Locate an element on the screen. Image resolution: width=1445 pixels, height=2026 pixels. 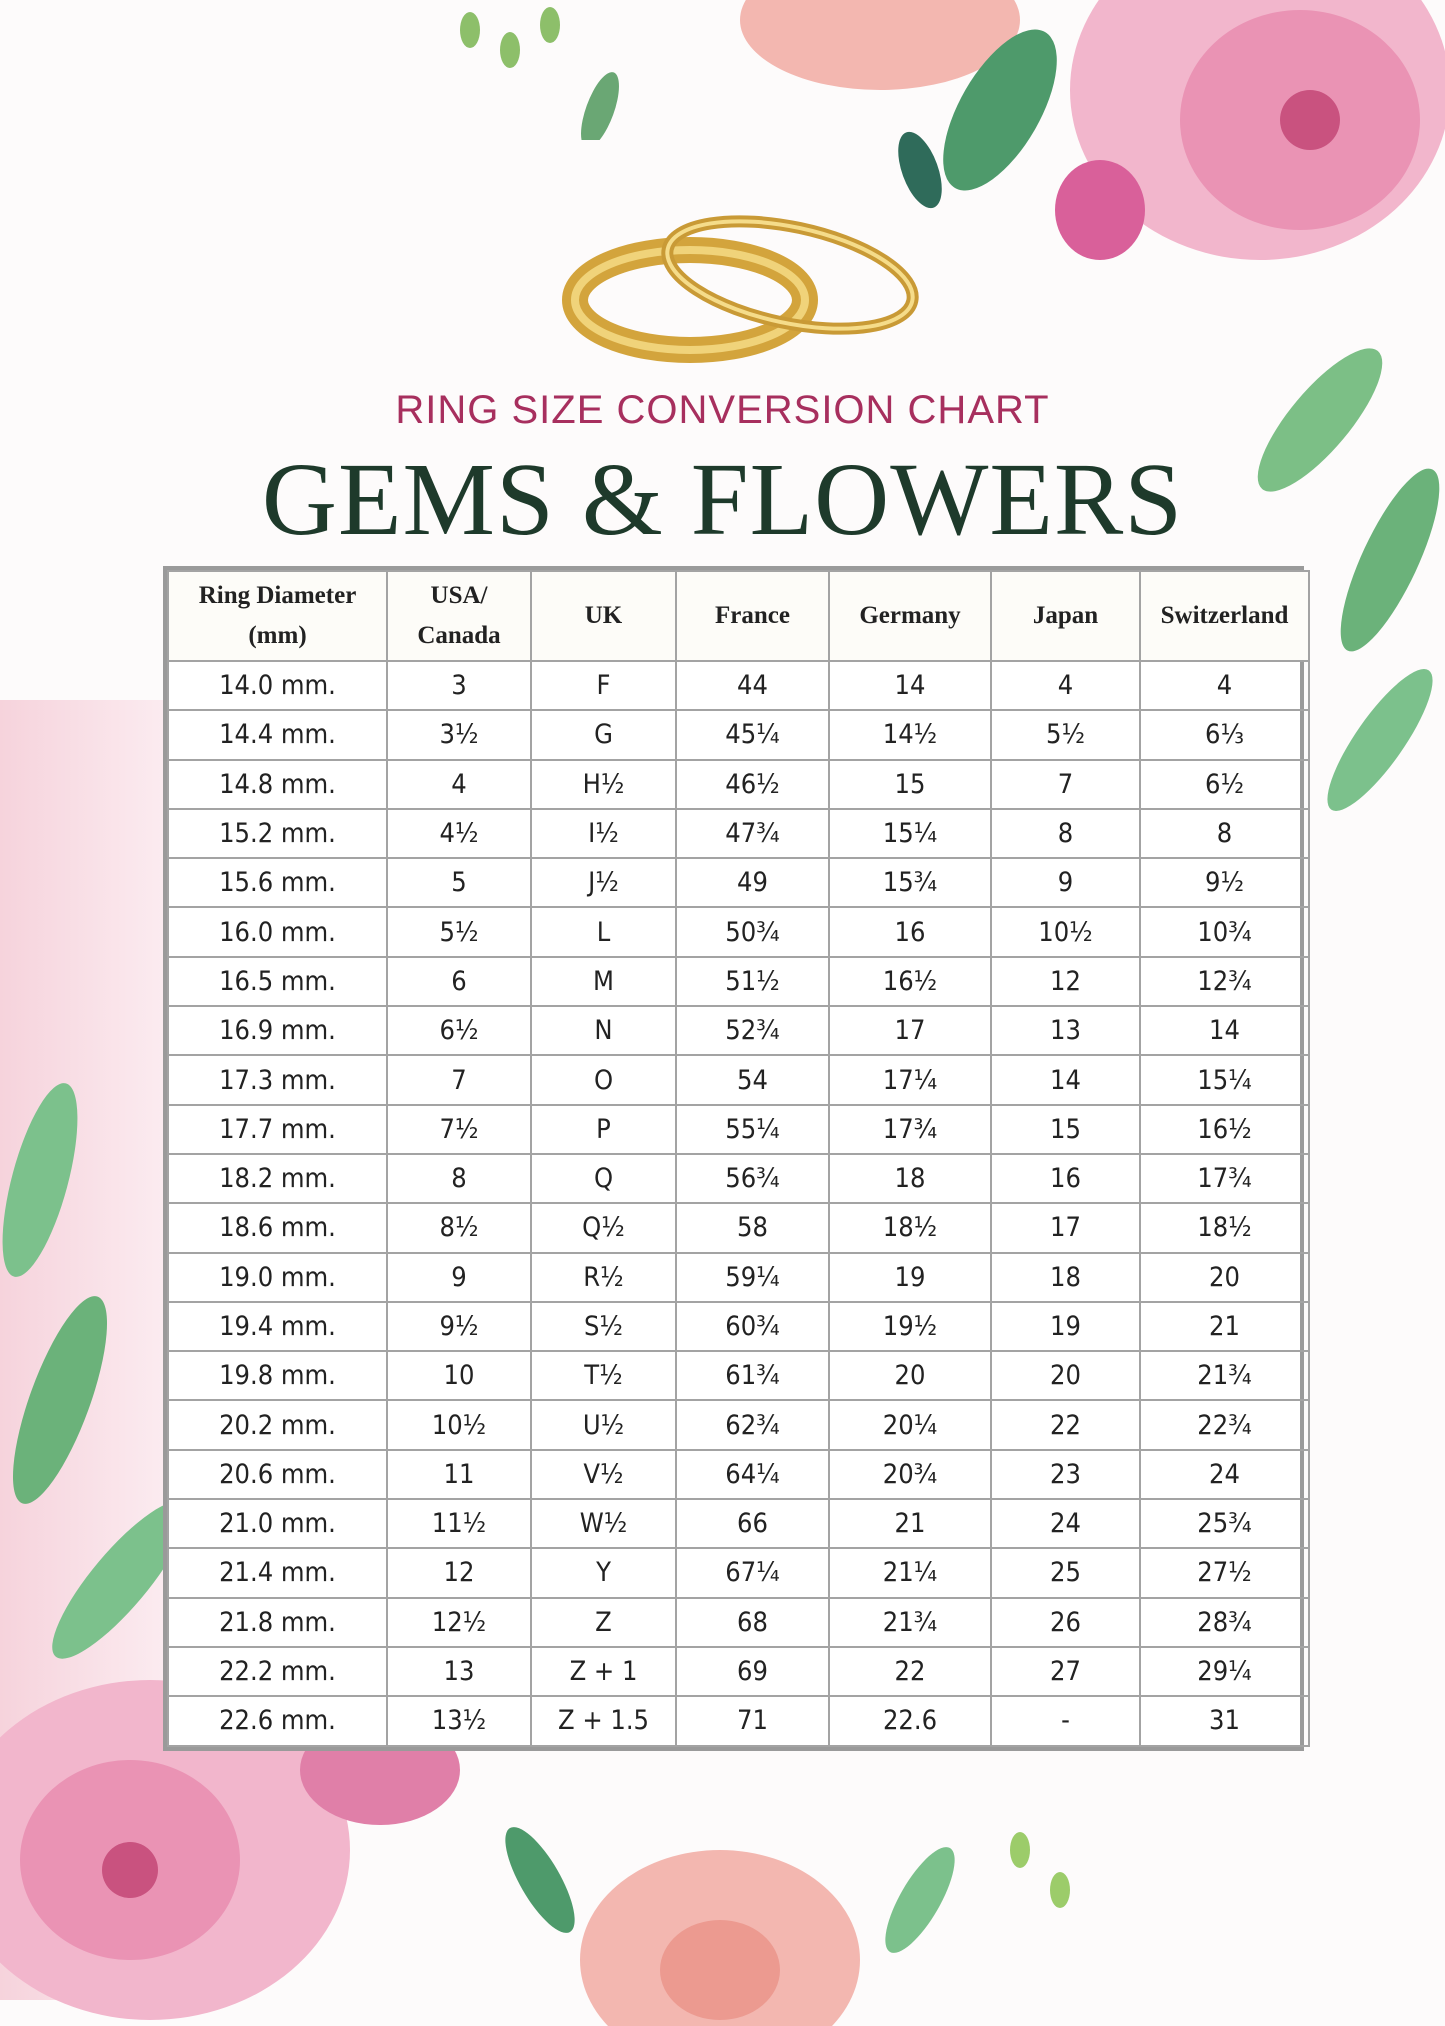
cell-switzerland: 20 is located at coordinates (1224, 1277).